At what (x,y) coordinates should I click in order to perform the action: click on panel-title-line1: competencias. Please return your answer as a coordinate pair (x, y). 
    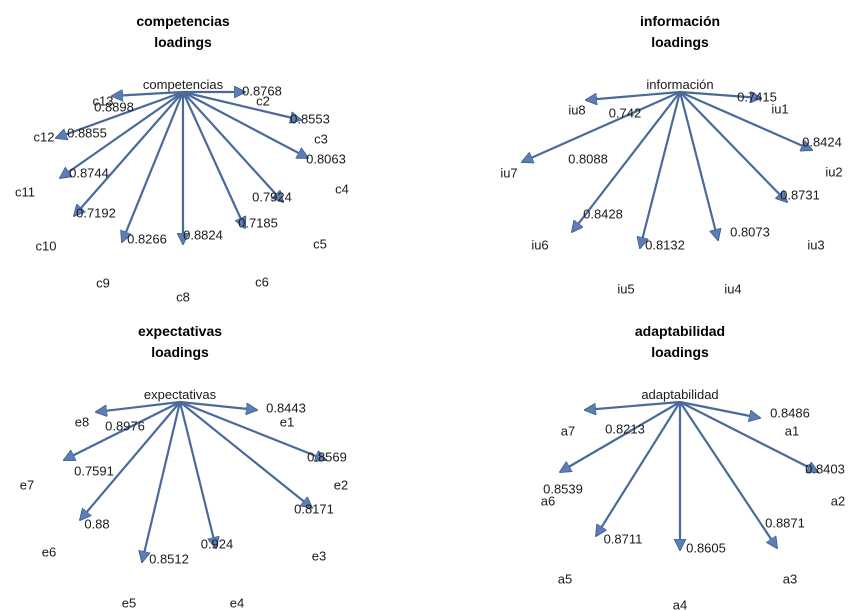
    Looking at the image, I should click on (183, 21).